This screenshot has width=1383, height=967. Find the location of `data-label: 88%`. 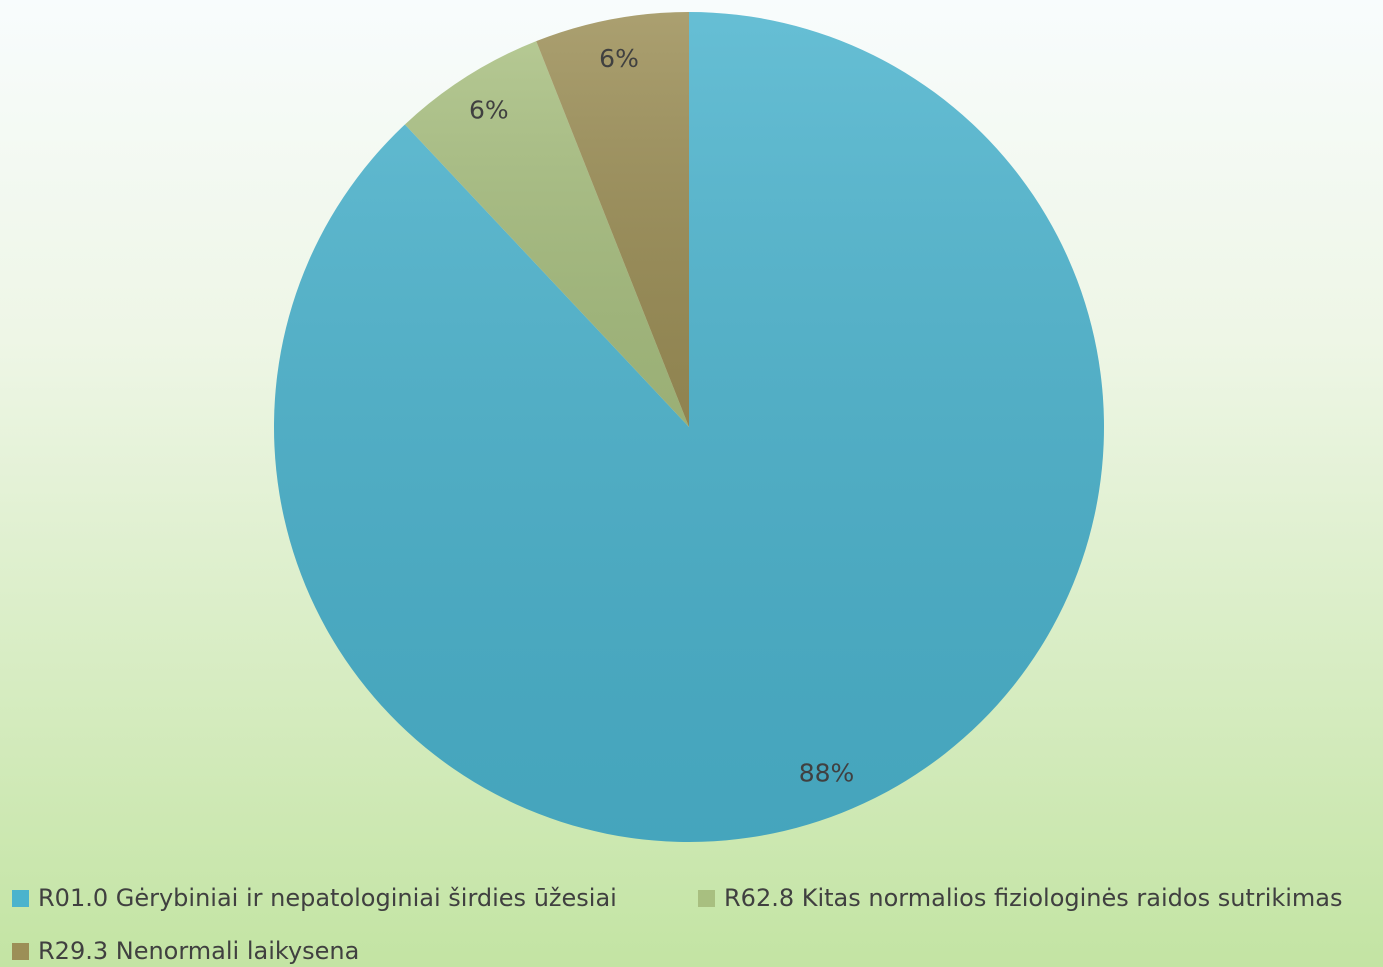

data-label: 88% is located at coordinates (827, 772).